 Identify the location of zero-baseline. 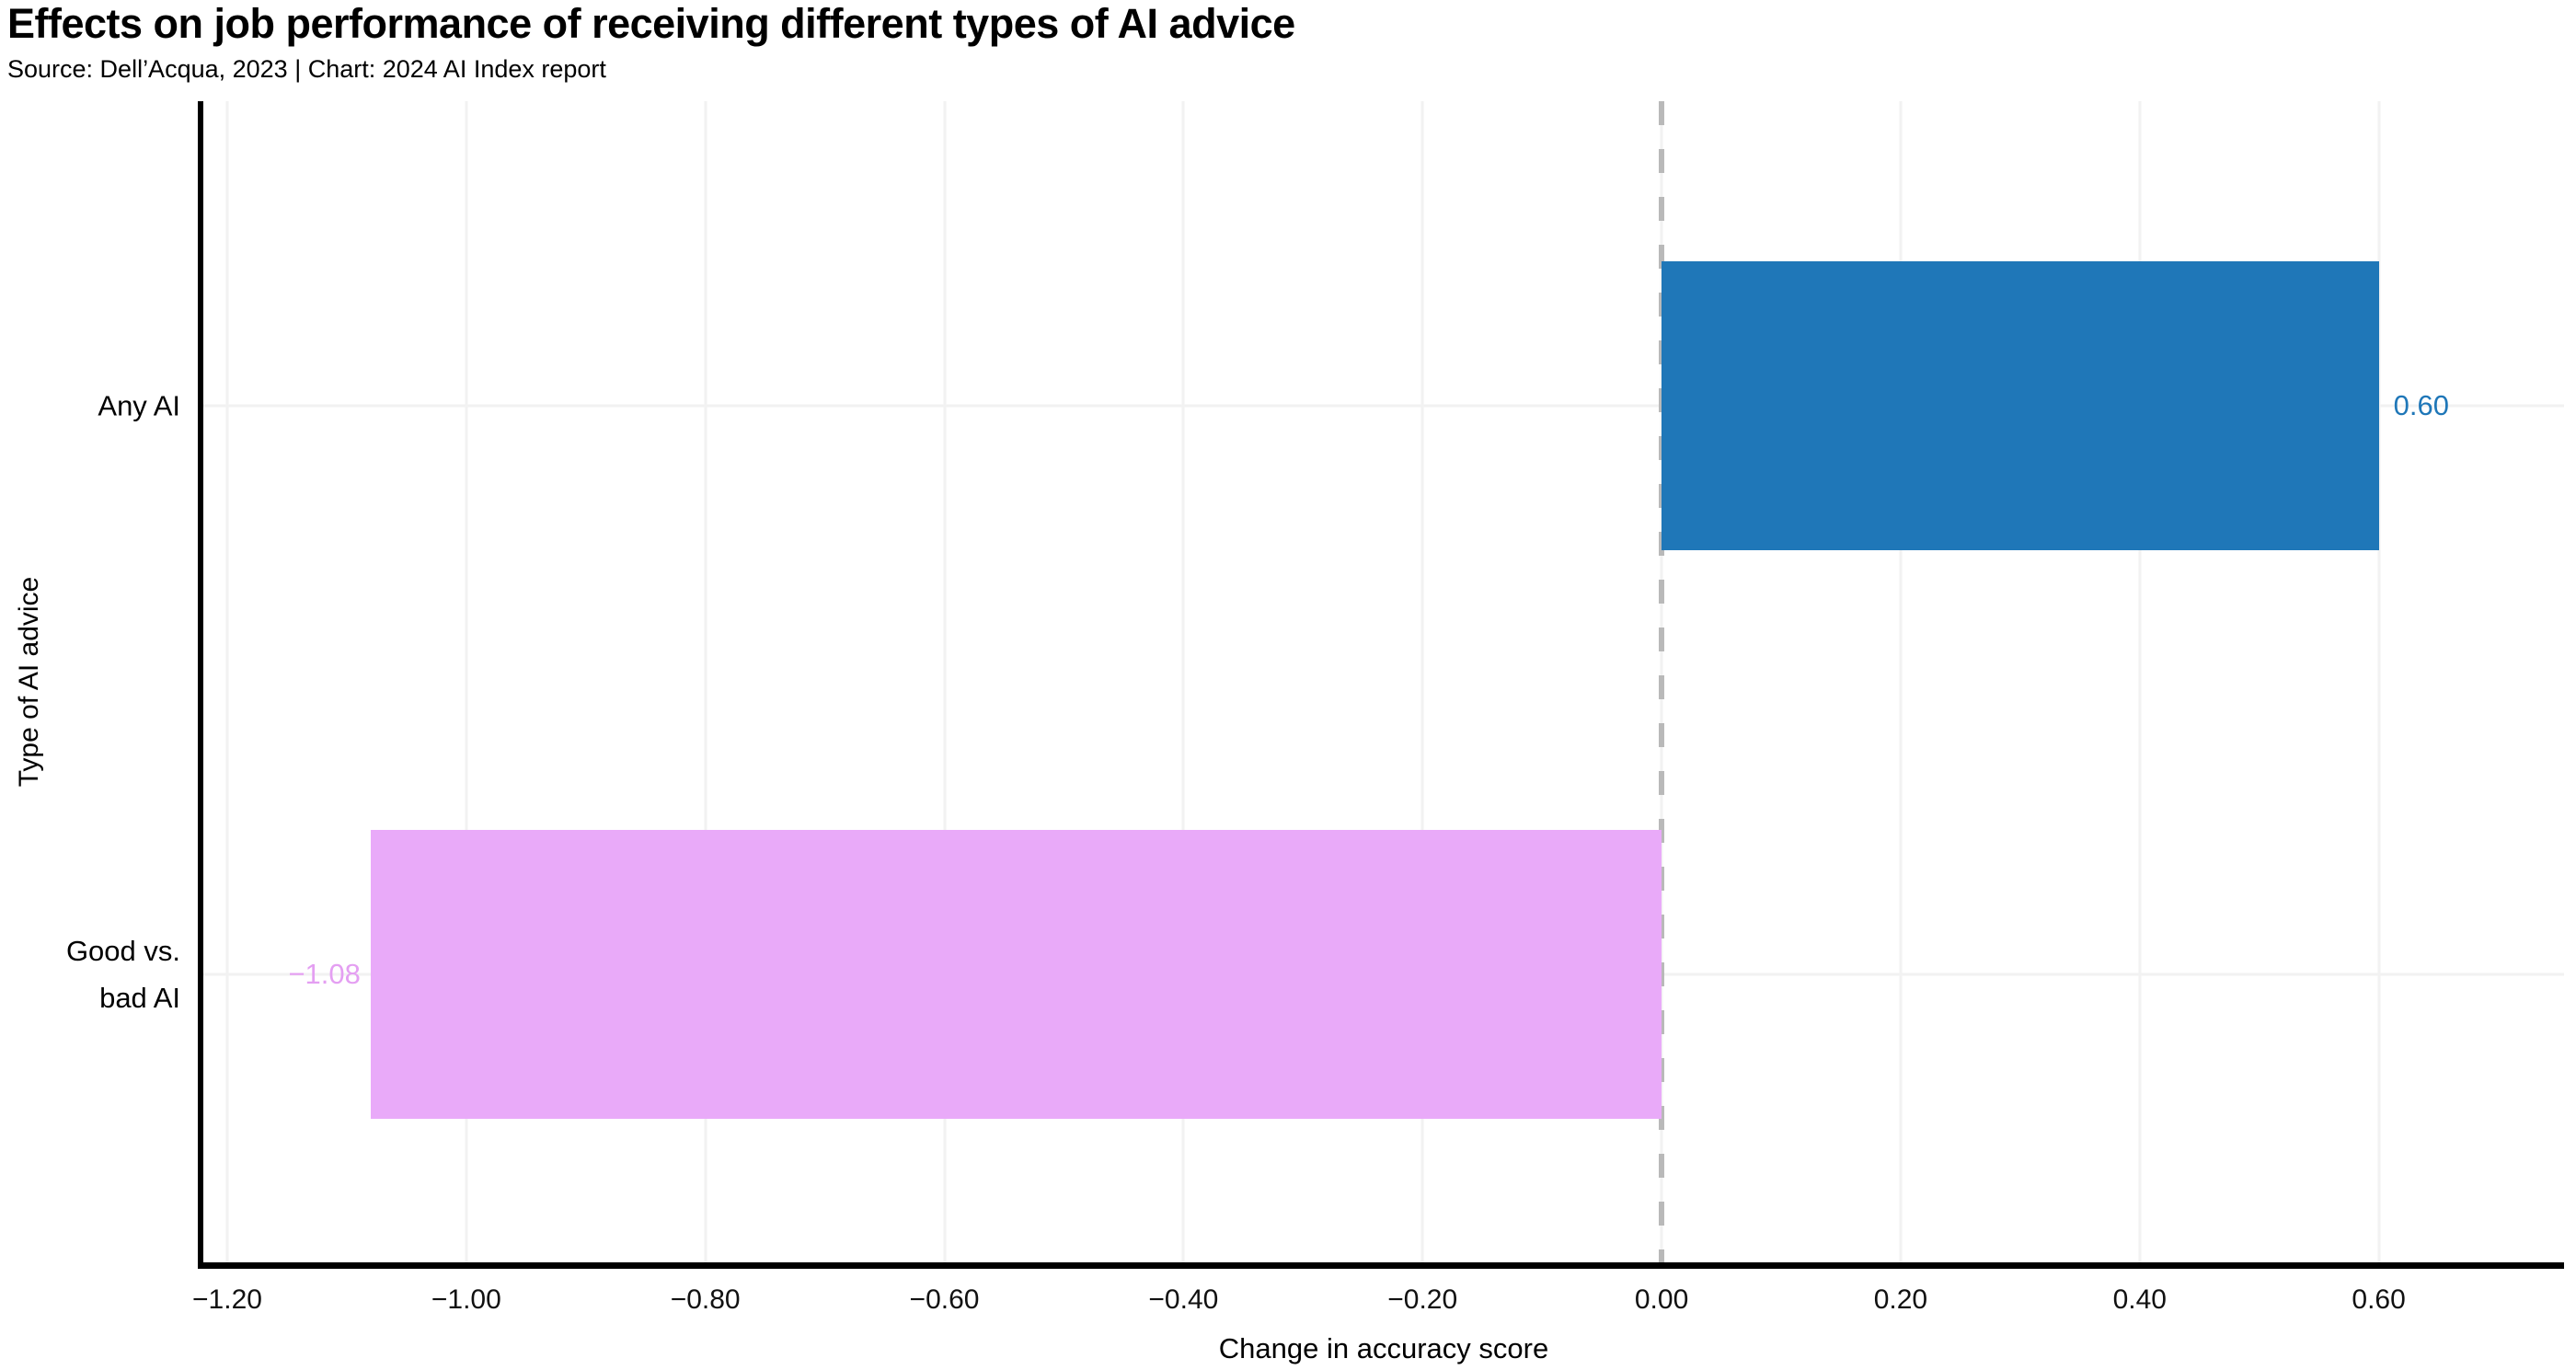
(1662, 682).